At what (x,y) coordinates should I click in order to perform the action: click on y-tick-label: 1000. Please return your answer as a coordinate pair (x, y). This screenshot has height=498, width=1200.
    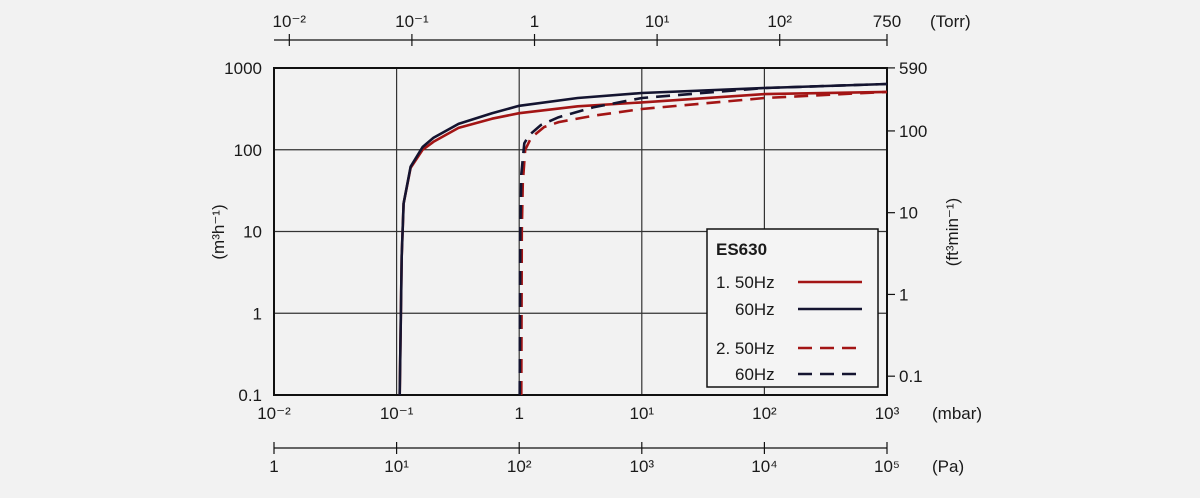
    Looking at the image, I should click on (243, 68).